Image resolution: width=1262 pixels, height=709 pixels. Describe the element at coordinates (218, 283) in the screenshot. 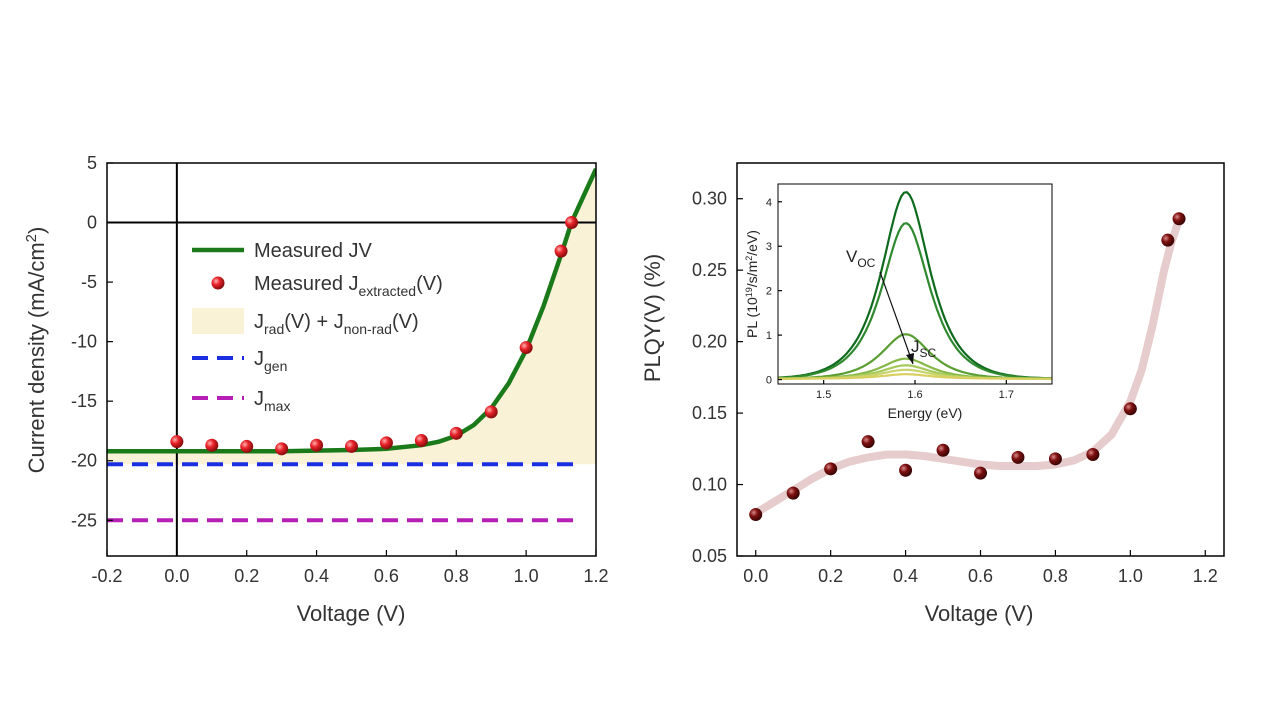

I see `legend-swatch-extracted` at that location.